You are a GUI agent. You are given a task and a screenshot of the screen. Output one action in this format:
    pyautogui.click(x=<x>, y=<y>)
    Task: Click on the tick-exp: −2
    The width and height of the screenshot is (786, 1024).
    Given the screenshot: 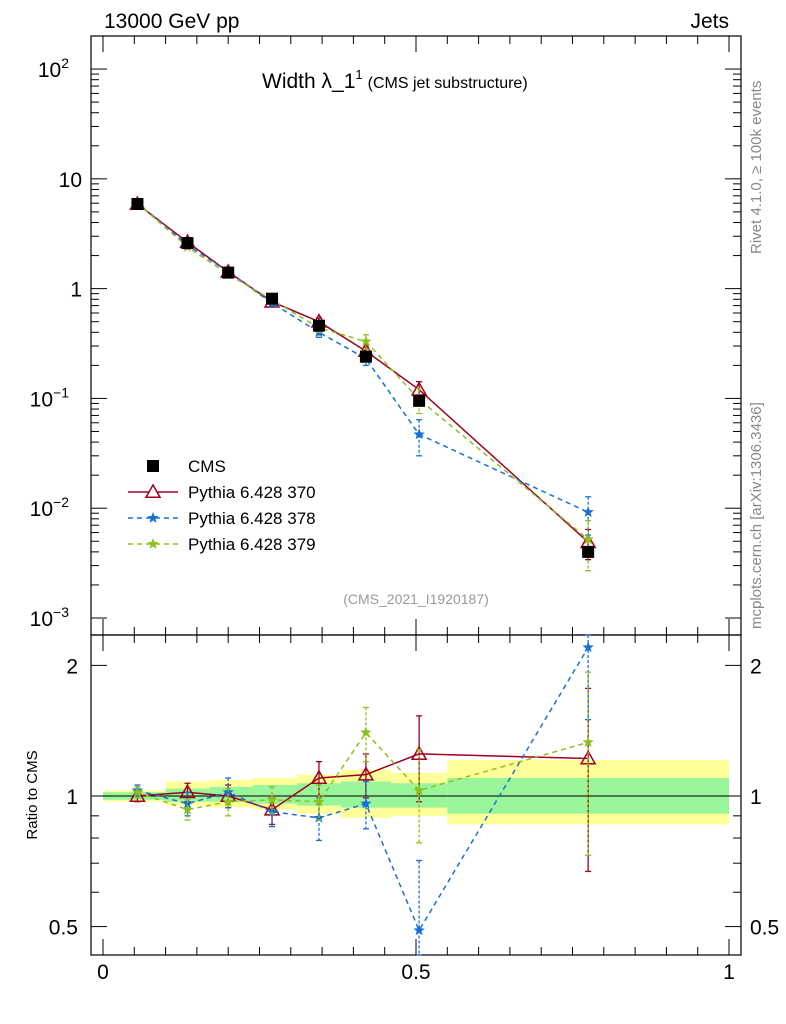 What is the action you would take?
    pyautogui.click(x=61, y=502)
    